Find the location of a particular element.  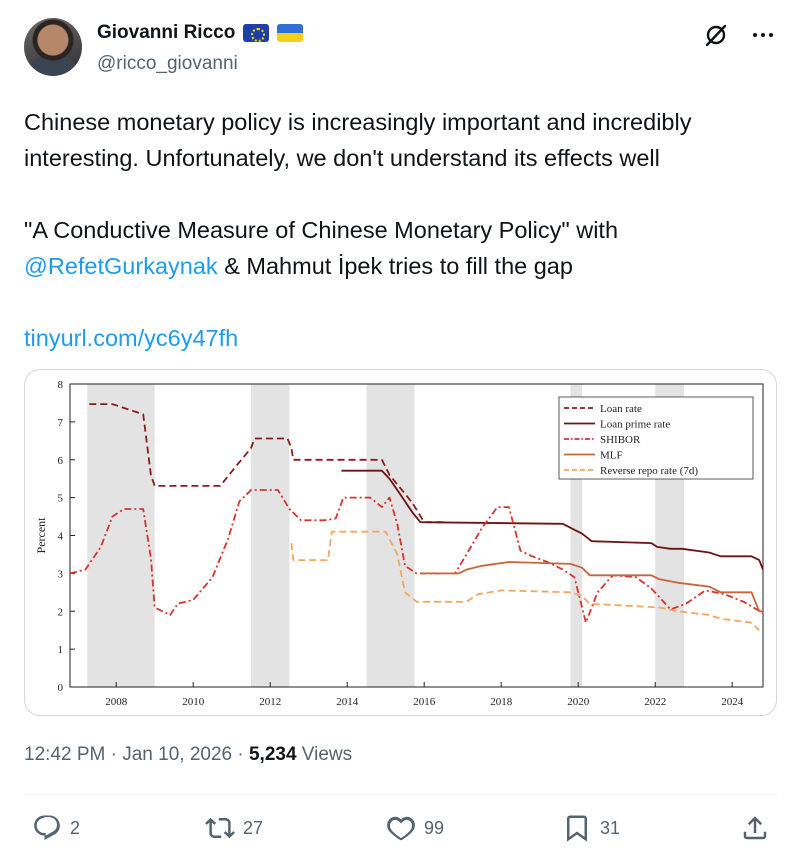

x-tick-label: 2008 is located at coordinates (116, 702).